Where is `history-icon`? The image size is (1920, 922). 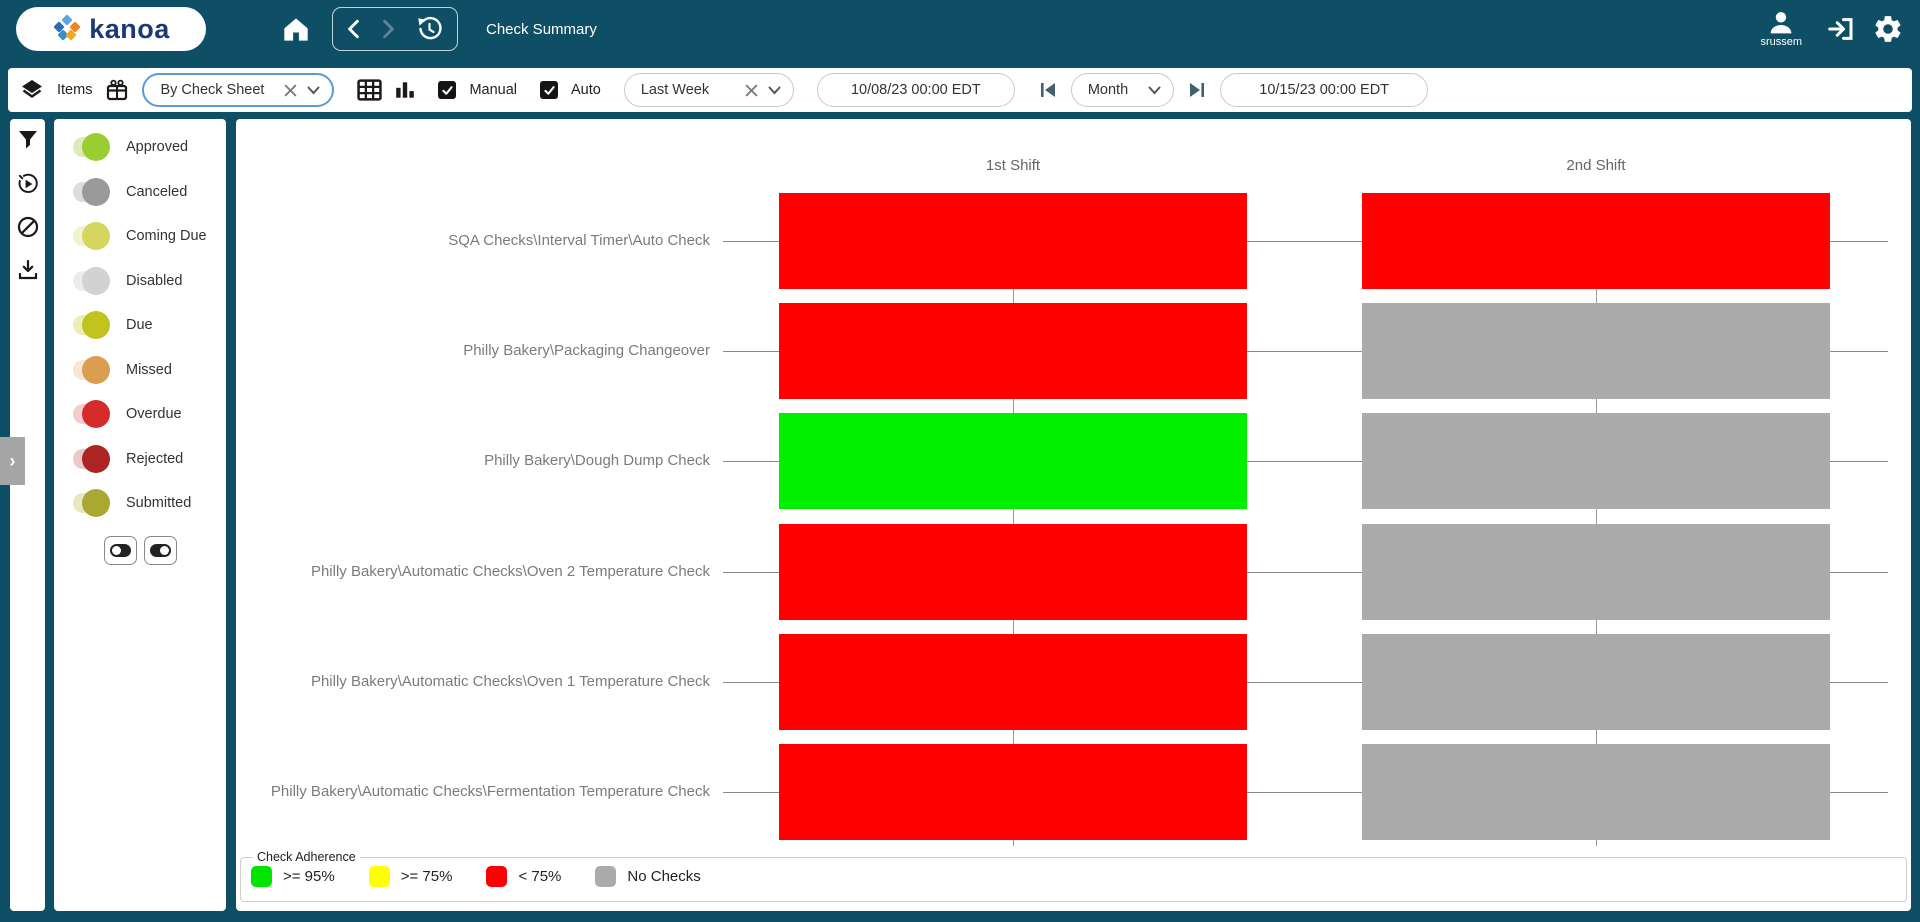
history-icon is located at coordinates (429, 29).